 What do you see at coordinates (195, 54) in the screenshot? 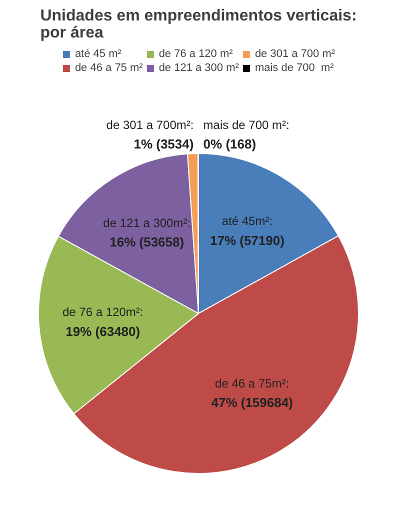
I see `legend-label: de 76 a 120 m²` at bounding box center [195, 54].